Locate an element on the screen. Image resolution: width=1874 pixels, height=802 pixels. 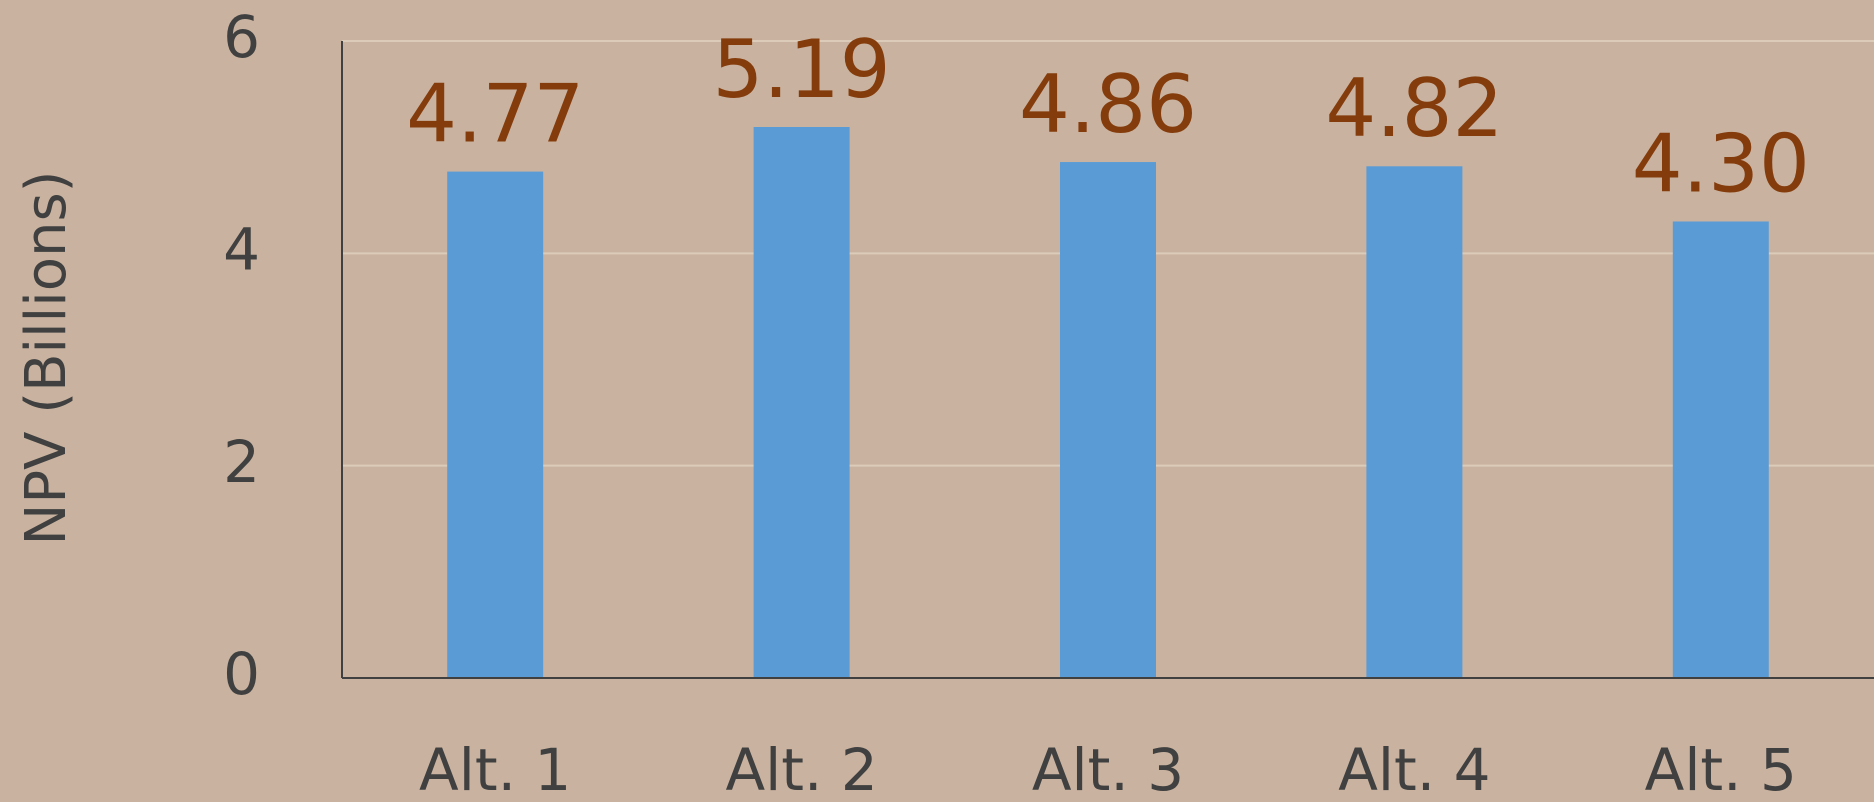
value-label: 5.19 is located at coordinates (802, 69).